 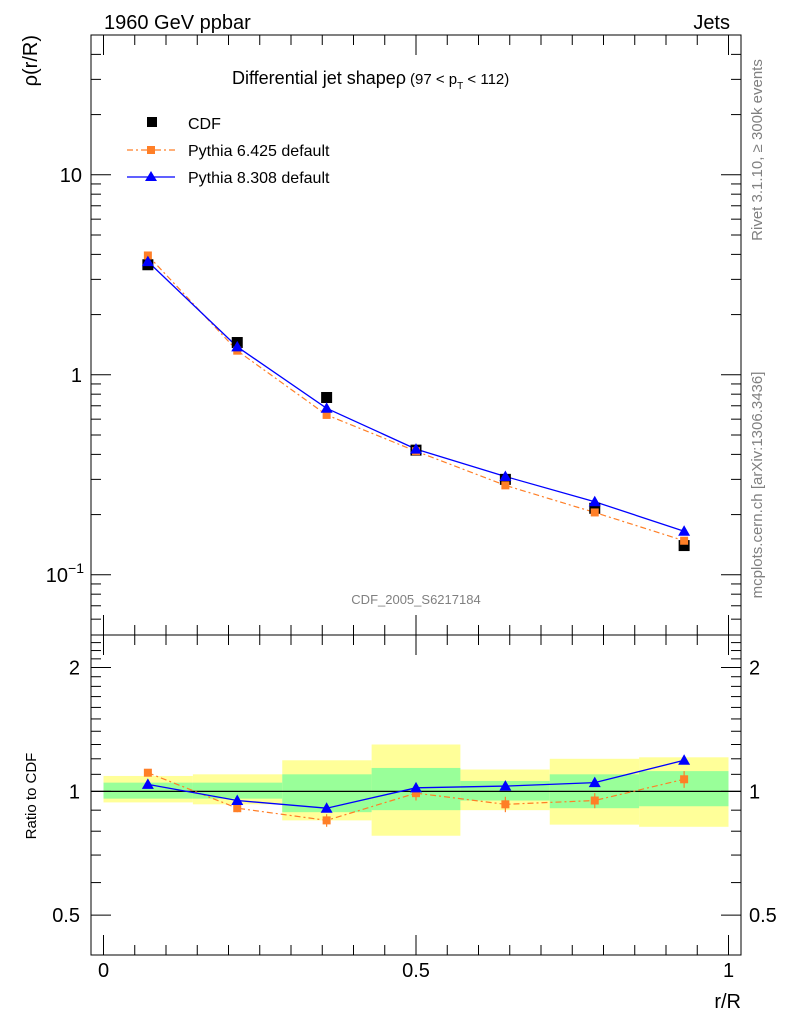 I want to click on category-label: Jets, so click(x=711, y=23).